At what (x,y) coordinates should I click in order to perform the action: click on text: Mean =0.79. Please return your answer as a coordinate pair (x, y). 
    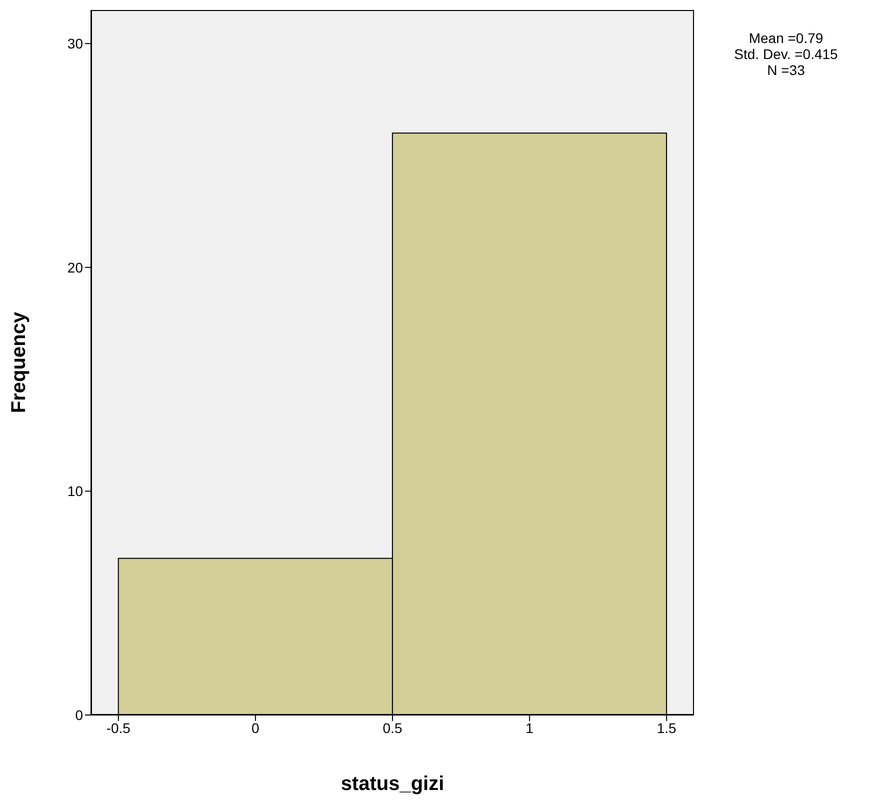
    Looking at the image, I should click on (786, 38).